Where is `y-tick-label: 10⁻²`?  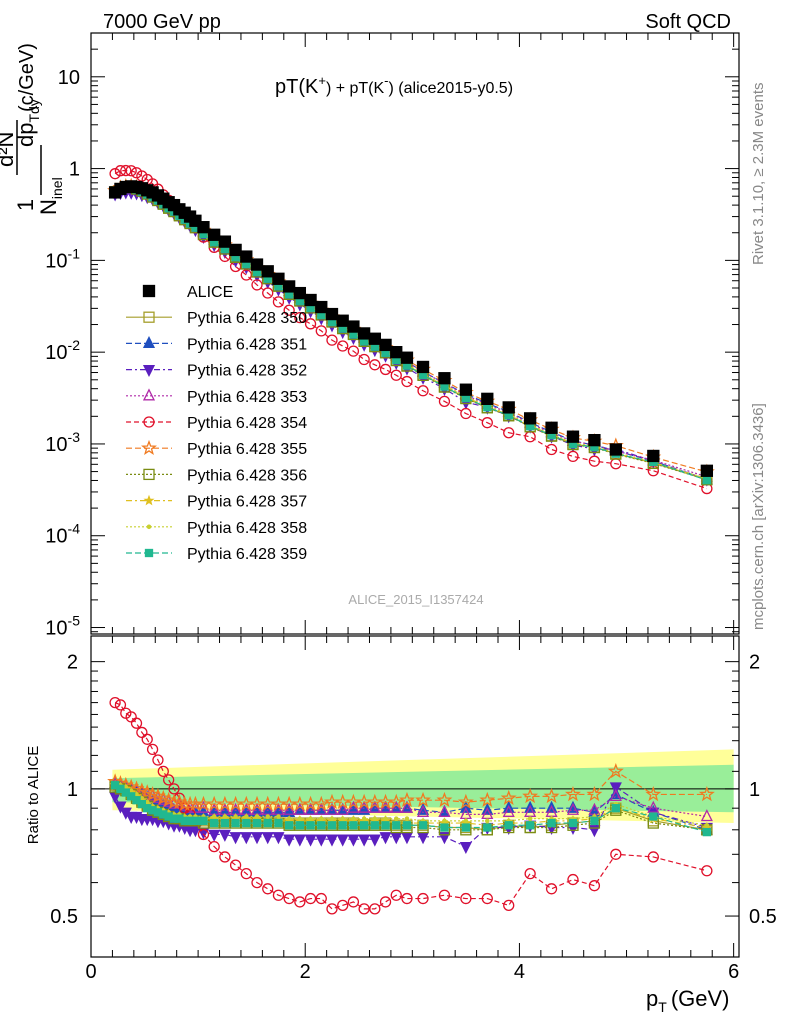 y-tick-label: 10⁻² is located at coordinates (62, 350).